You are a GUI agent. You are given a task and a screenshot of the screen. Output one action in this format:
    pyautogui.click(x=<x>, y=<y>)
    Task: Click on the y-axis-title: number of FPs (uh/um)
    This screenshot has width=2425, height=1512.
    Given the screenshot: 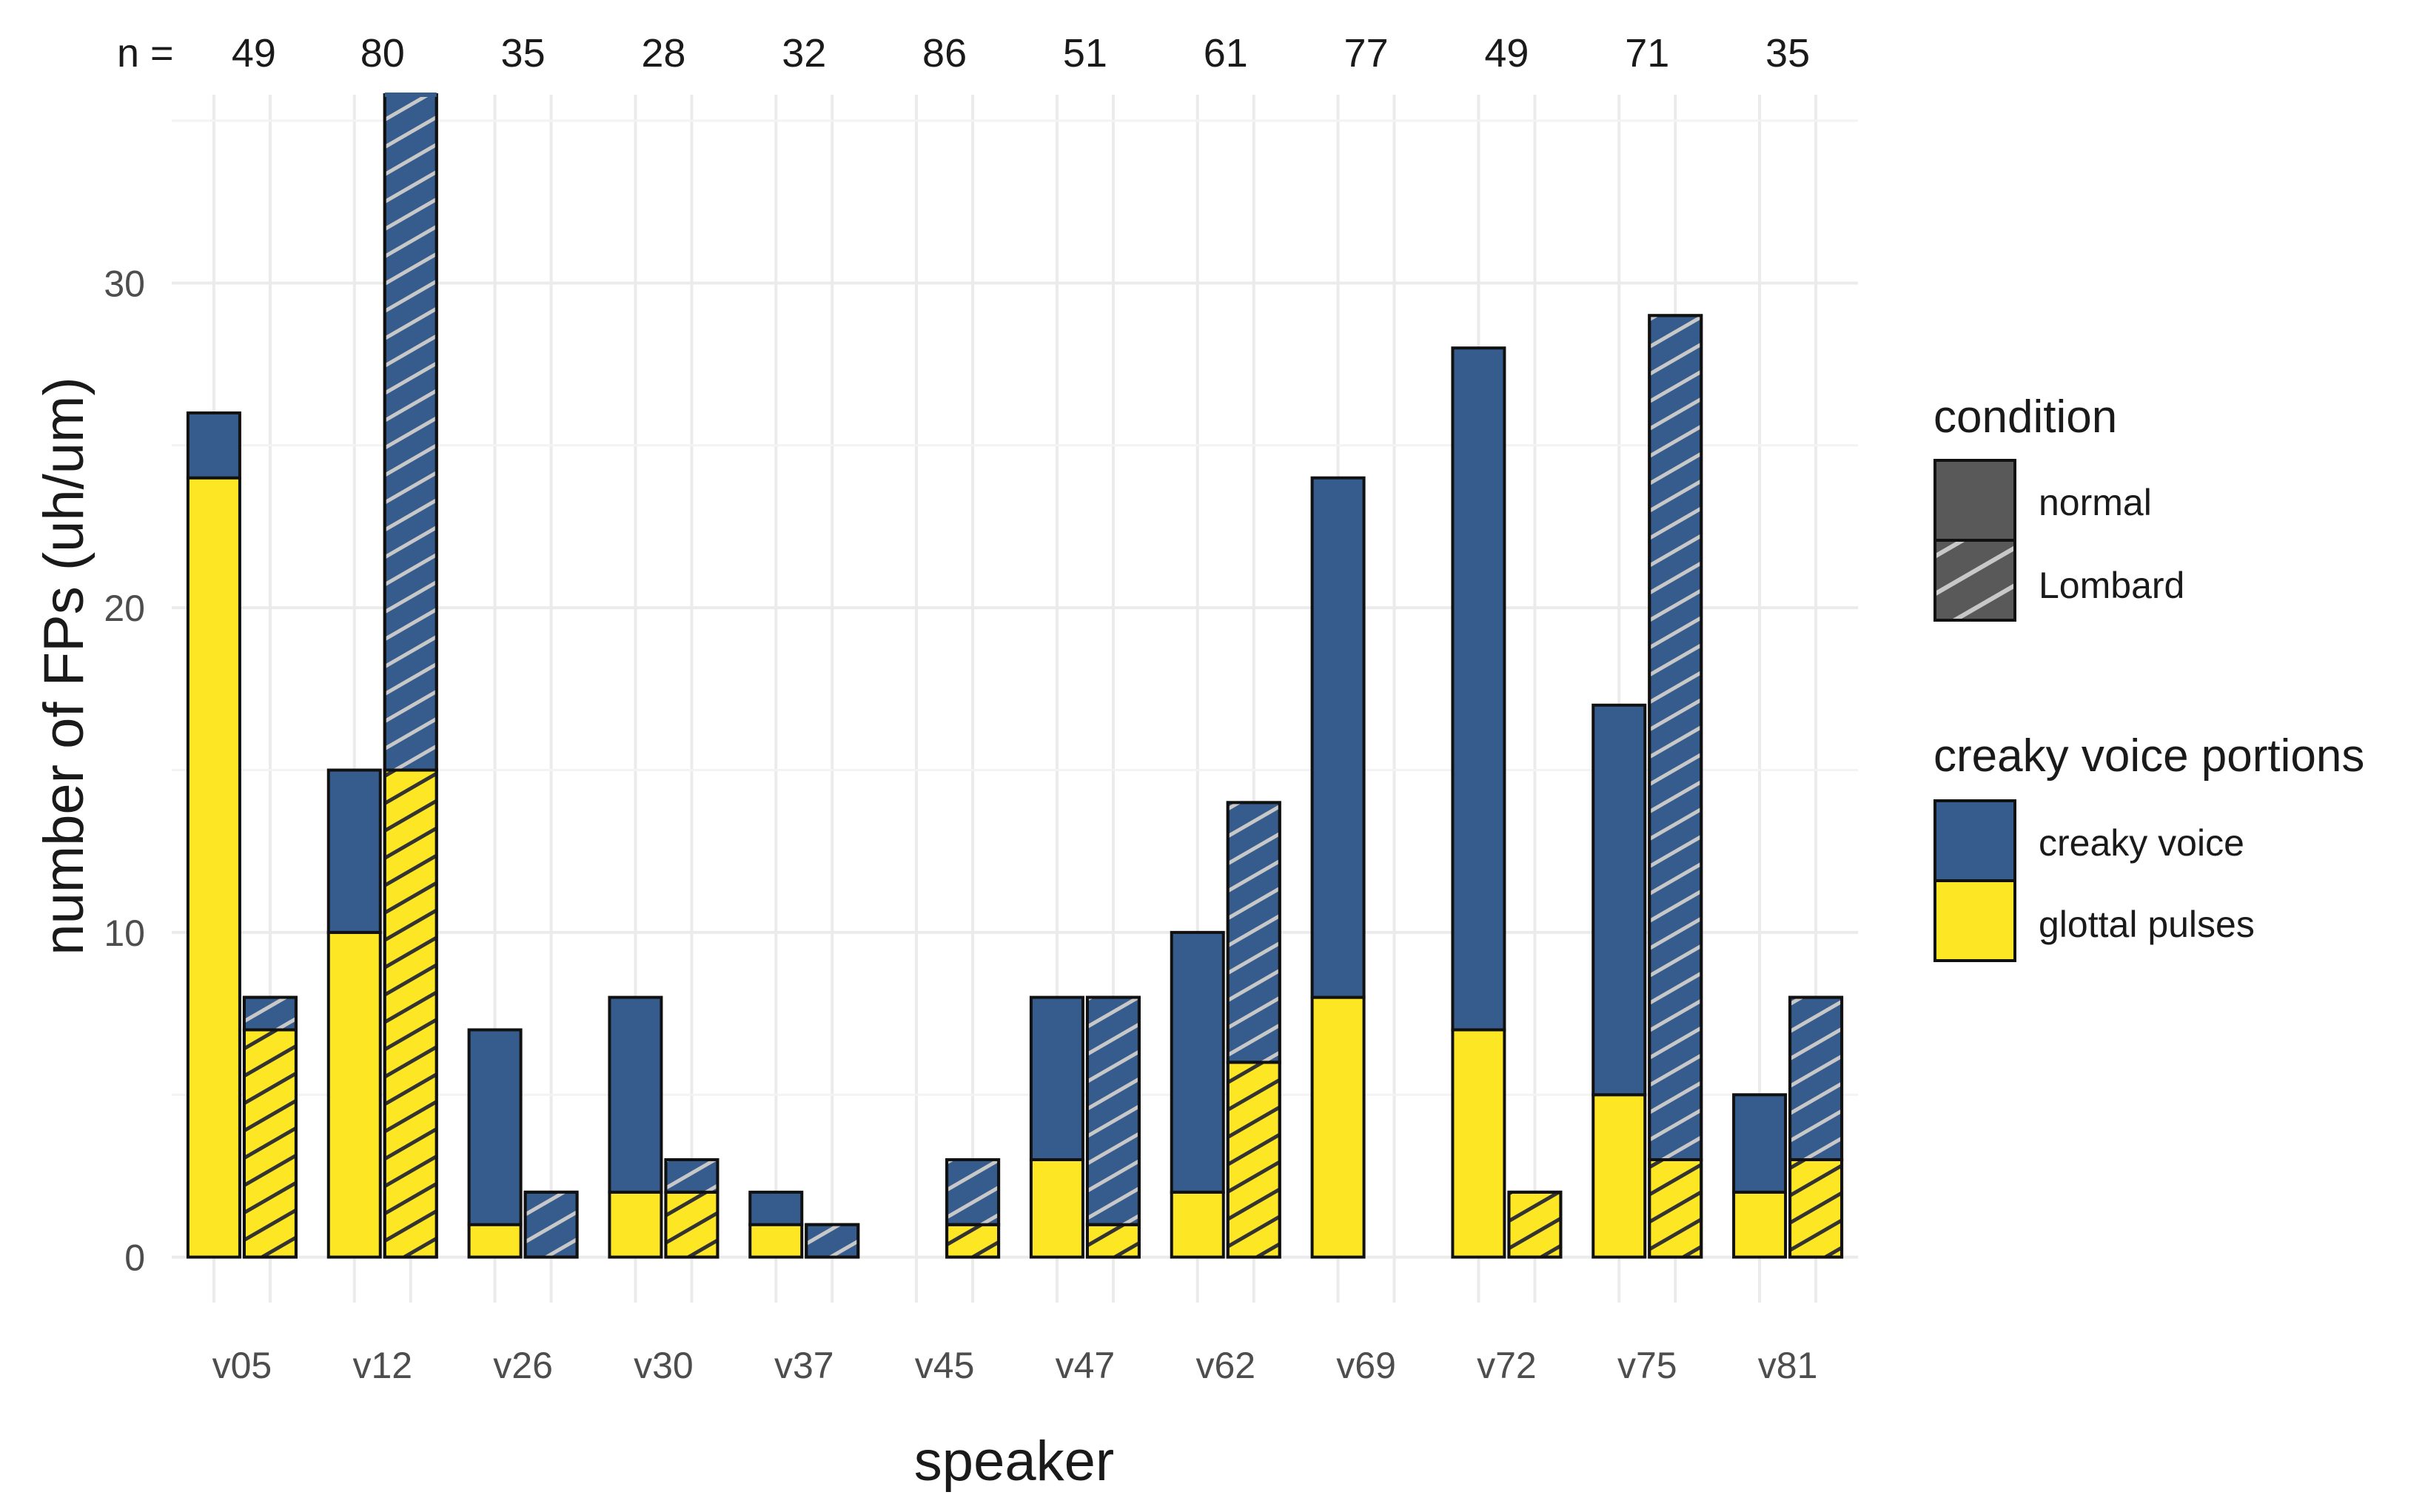 What is the action you would take?
    pyautogui.click(x=64, y=666)
    